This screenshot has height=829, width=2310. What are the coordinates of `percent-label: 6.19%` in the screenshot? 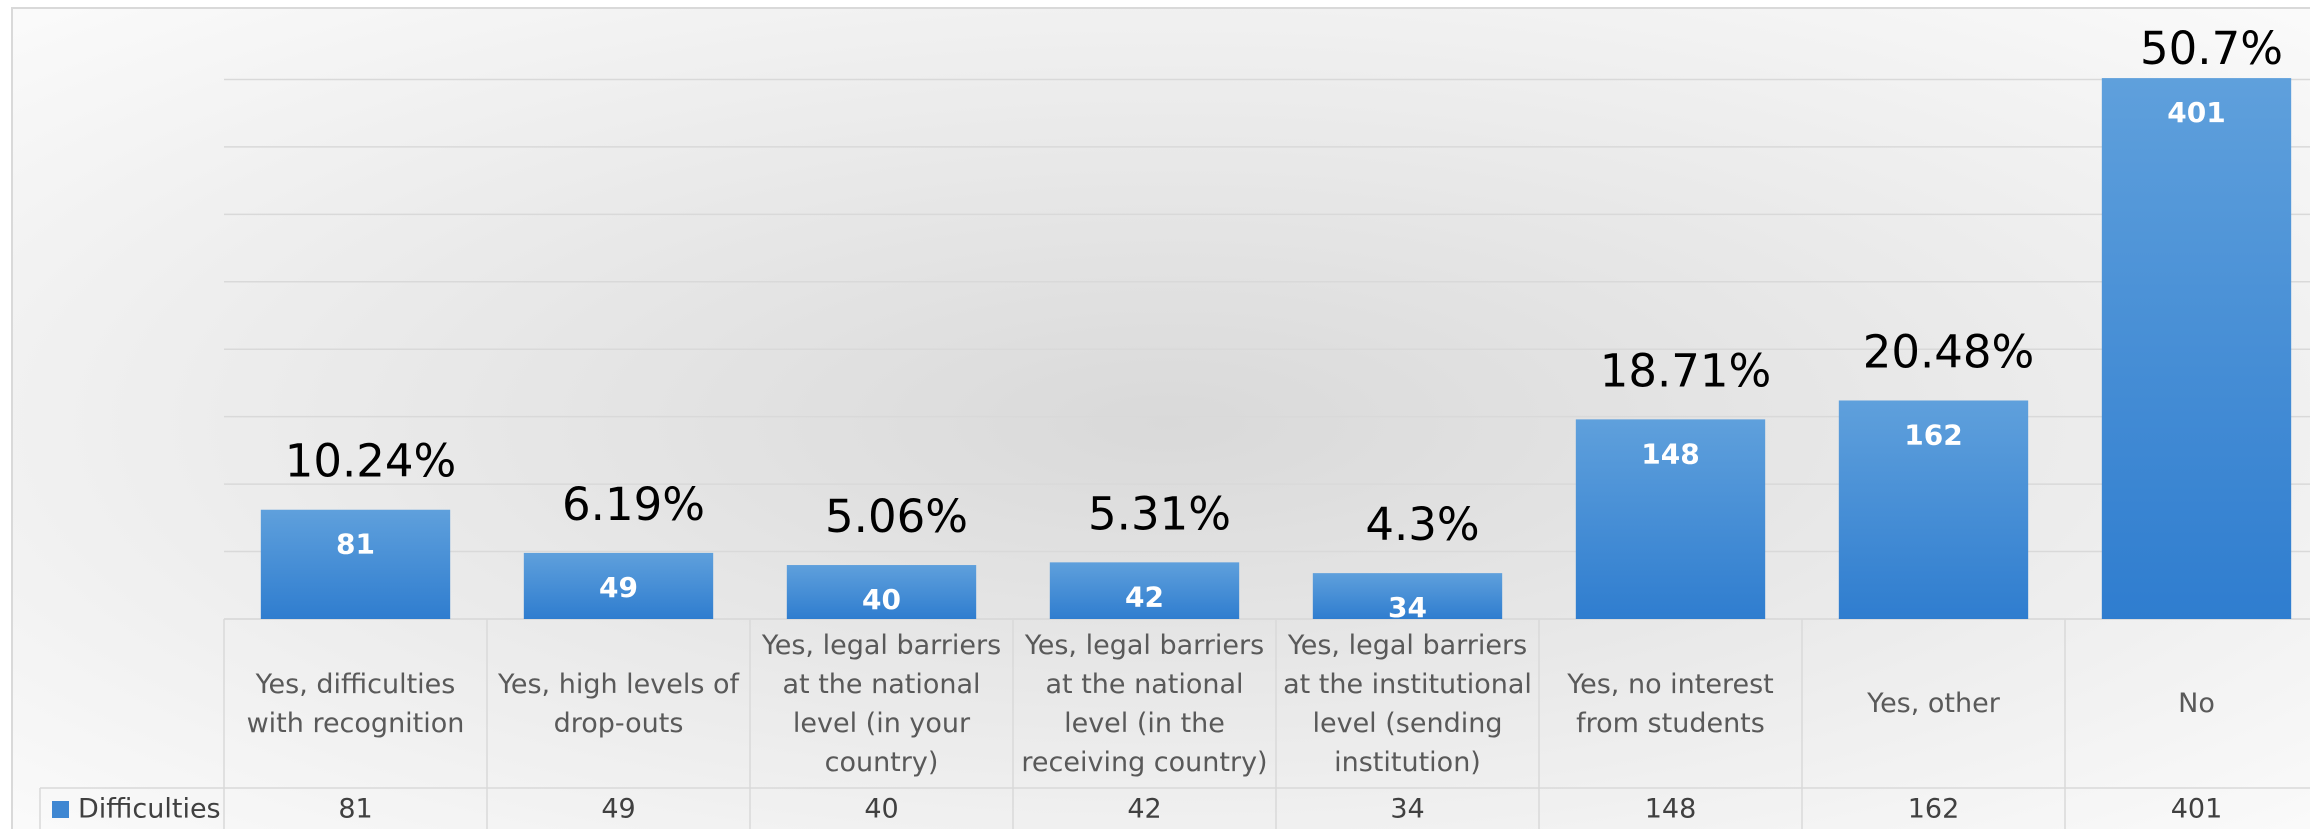 It's located at (633, 504).